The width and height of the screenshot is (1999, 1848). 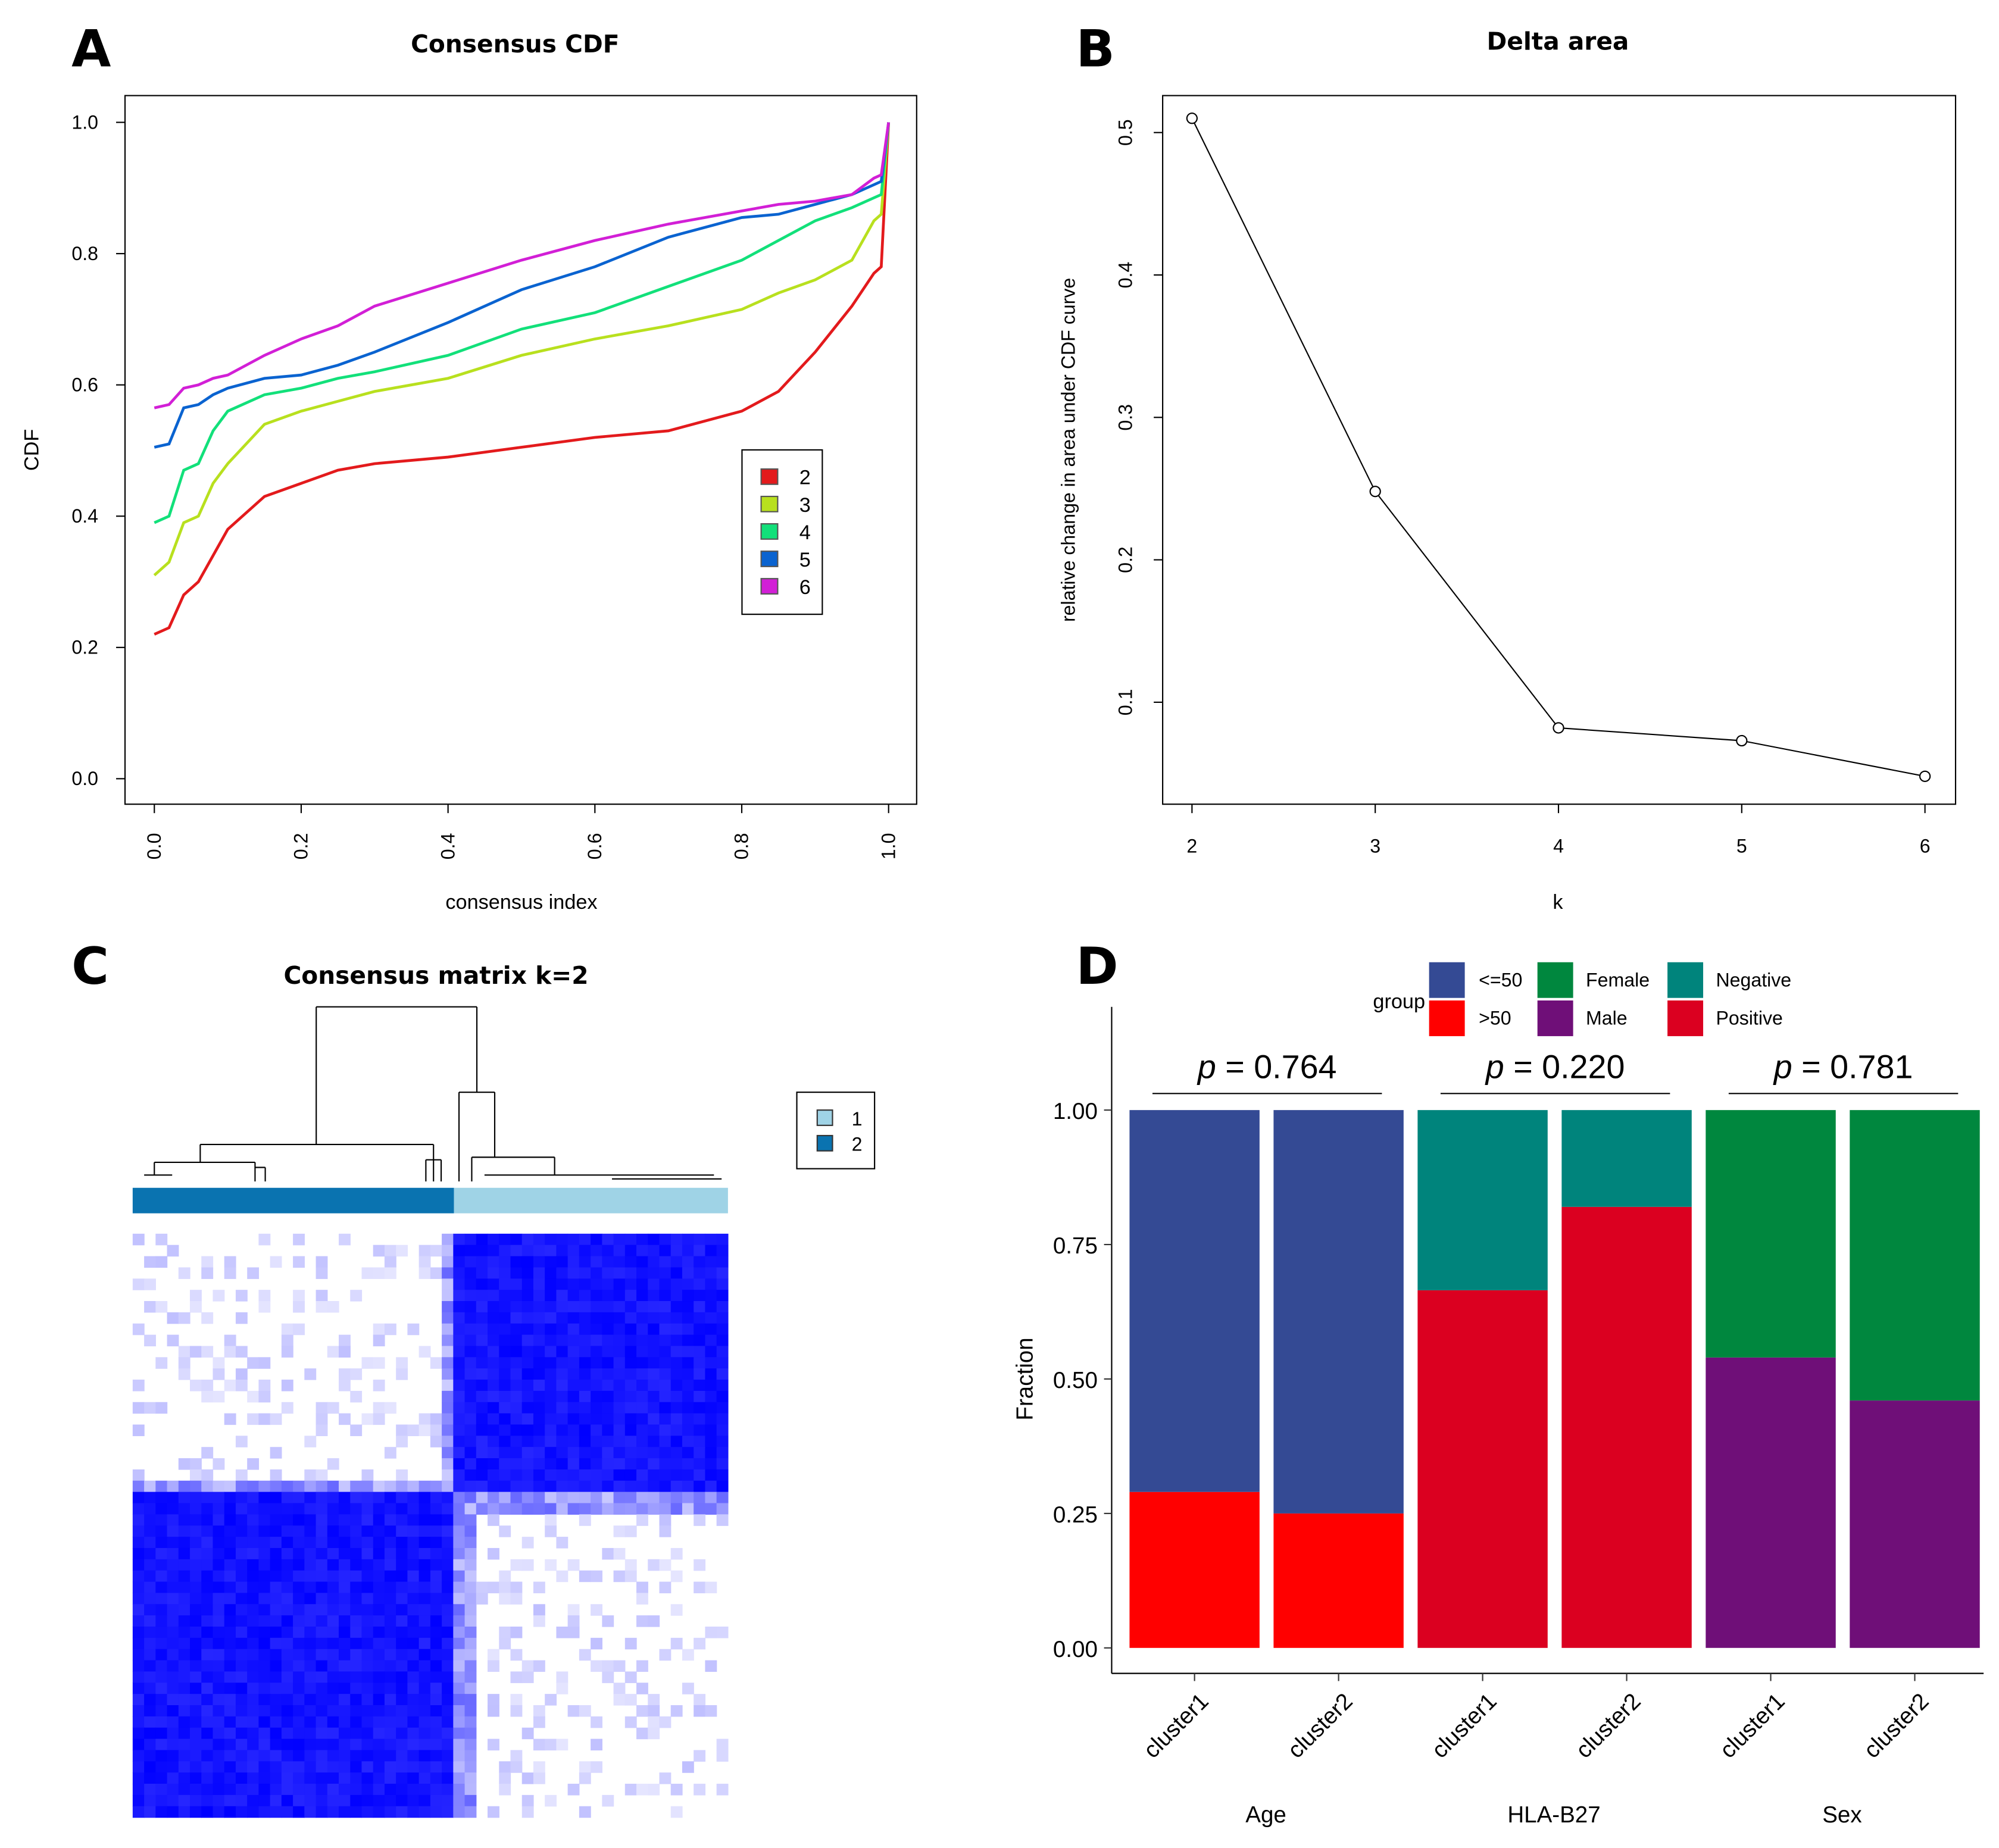 What do you see at coordinates (1483, 1200) in the screenshot?
I see `bar-segment-HLA-B27-cluster1-Negative` at bounding box center [1483, 1200].